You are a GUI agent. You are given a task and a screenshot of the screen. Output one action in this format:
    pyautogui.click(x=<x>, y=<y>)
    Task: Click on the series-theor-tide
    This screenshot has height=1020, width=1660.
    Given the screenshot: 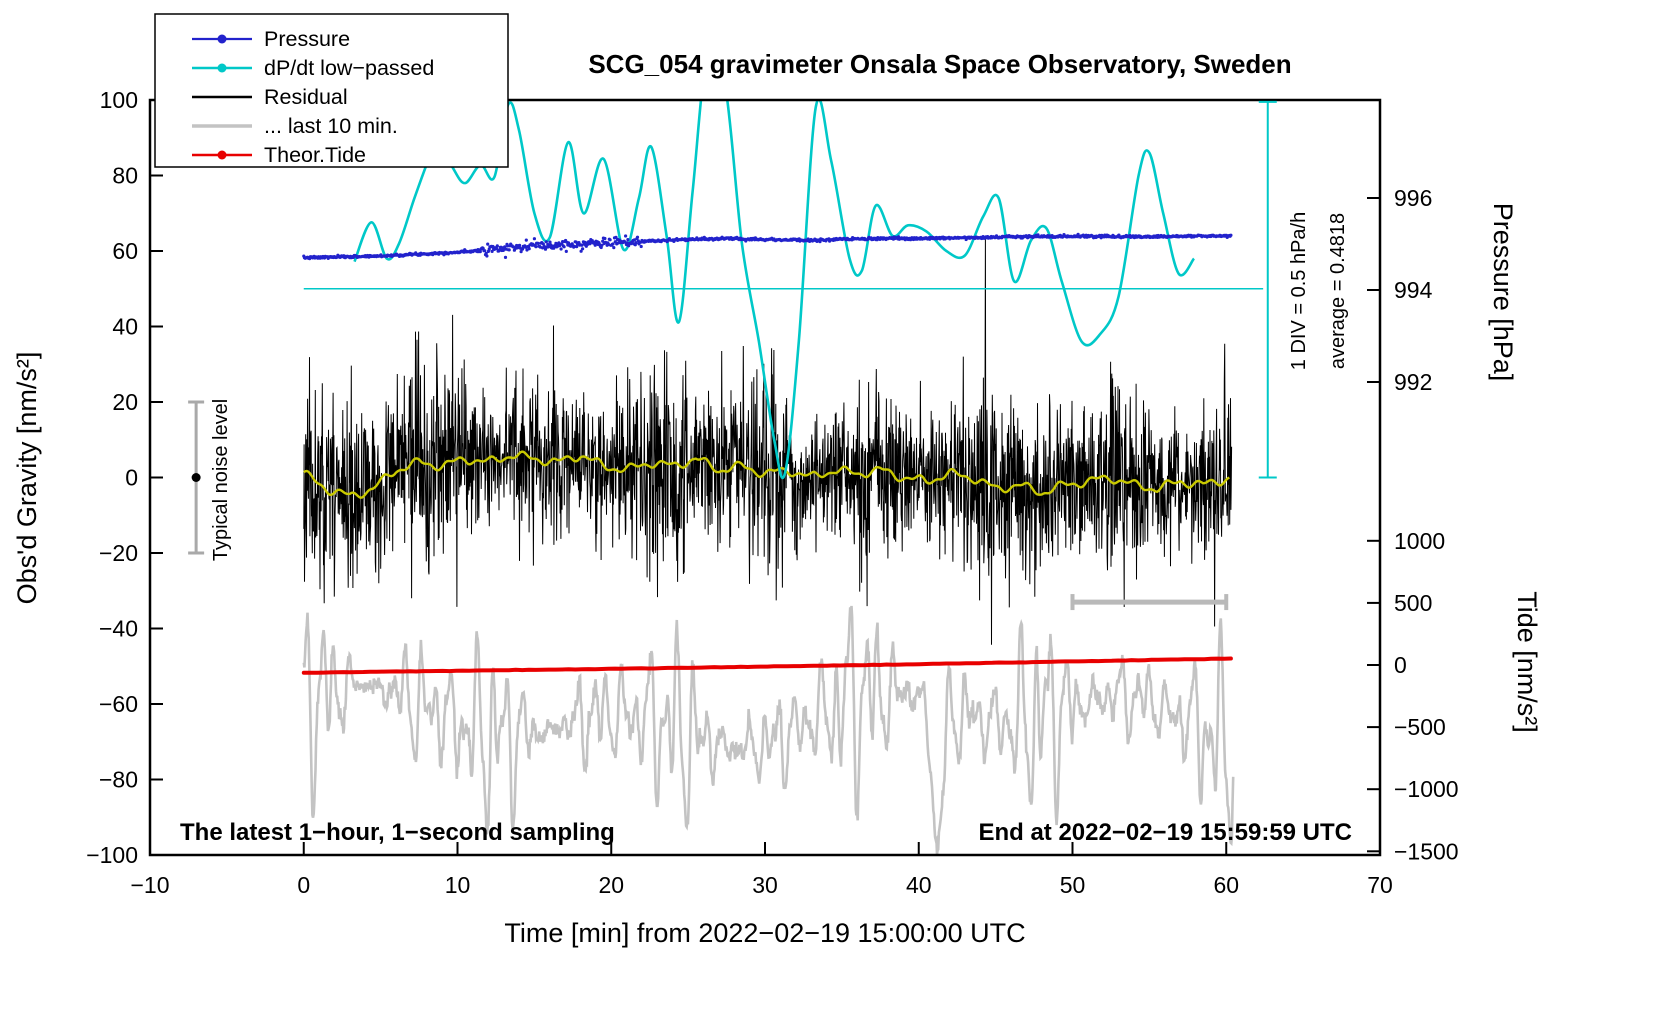 What is the action you would take?
    pyautogui.click(x=767, y=665)
    